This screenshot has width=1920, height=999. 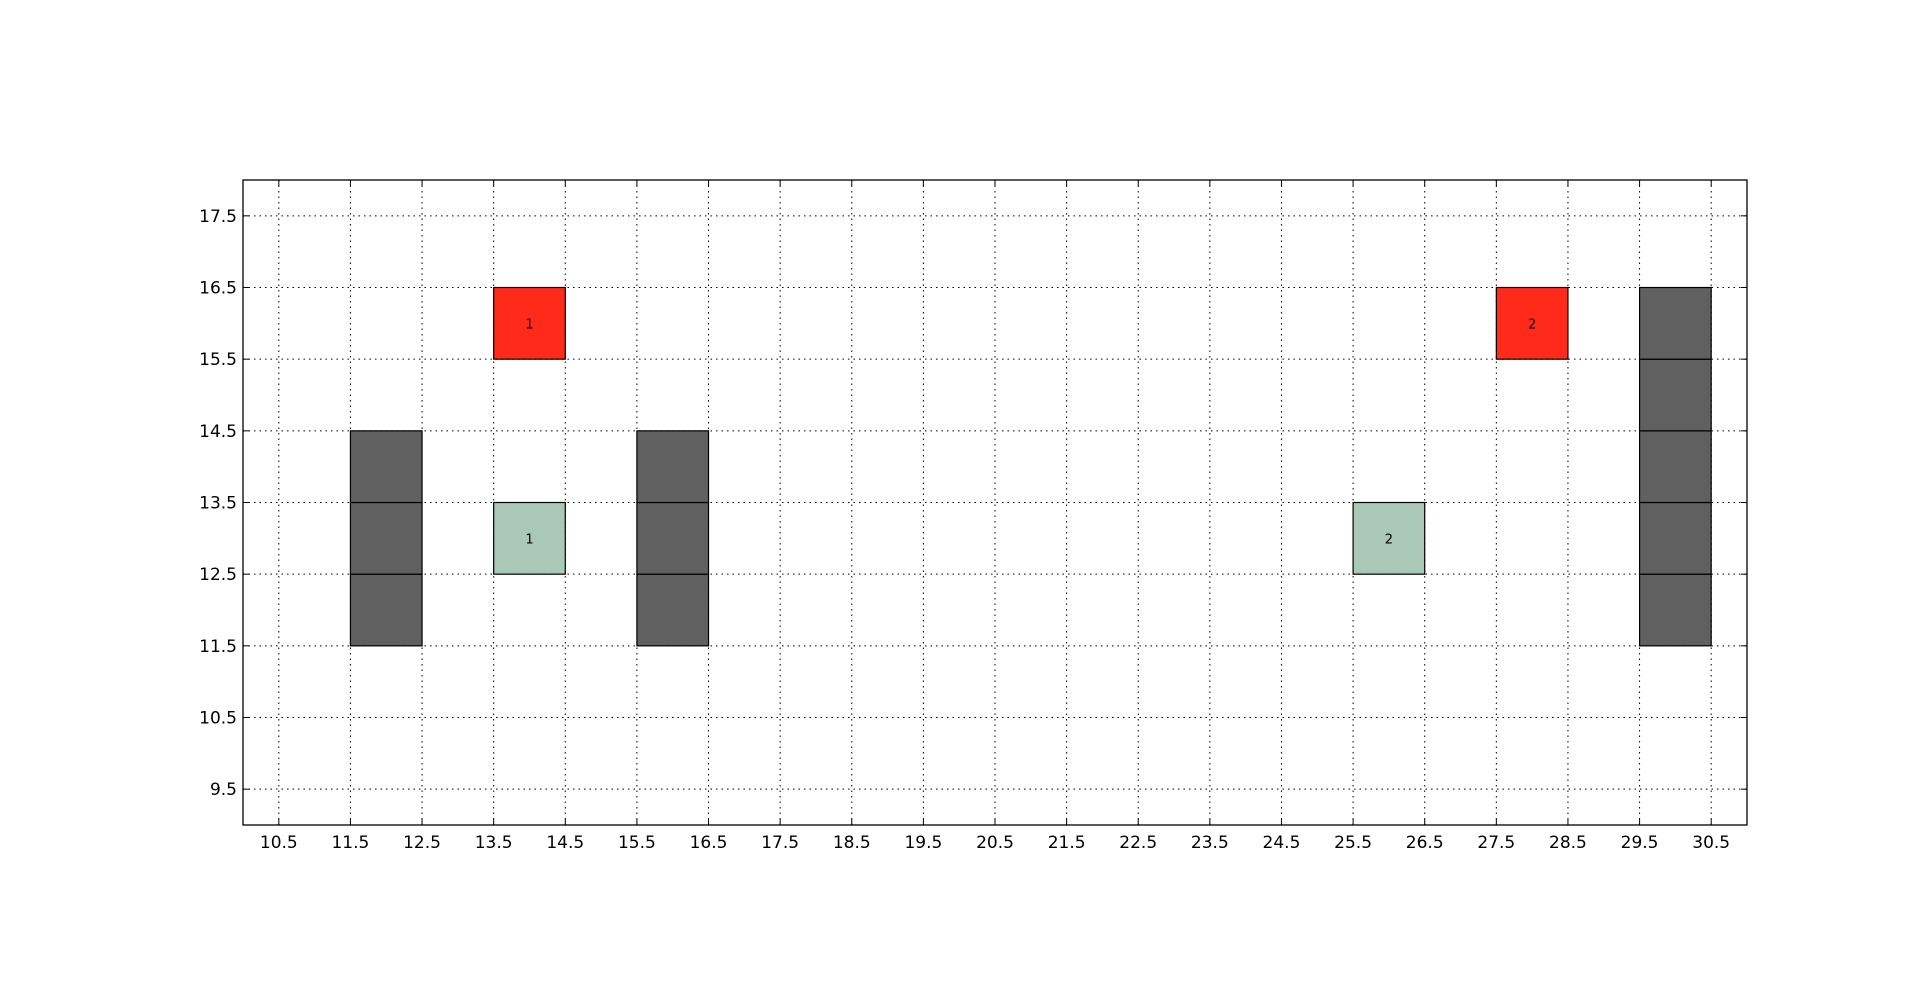 What do you see at coordinates (1282, 843) in the screenshot?
I see `x-tick-label: 24.5` at bounding box center [1282, 843].